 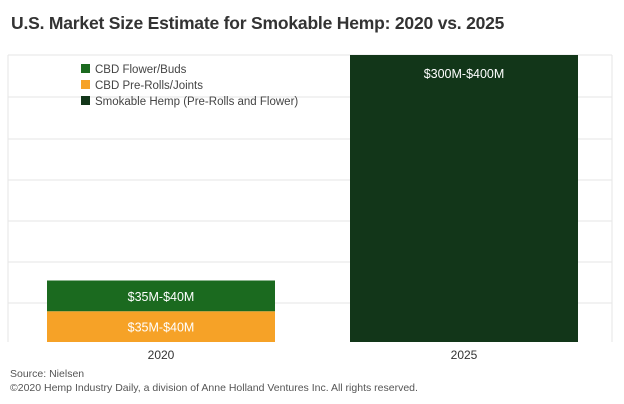 What do you see at coordinates (161, 355) in the screenshot?
I see `x-tick-label-2020: 2020` at bounding box center [161, 355].